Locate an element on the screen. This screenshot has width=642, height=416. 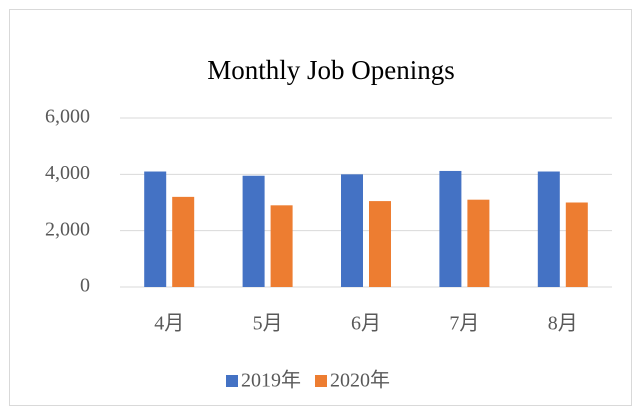
y-tick-label: 6,000 is located at coordinates (67, 117).